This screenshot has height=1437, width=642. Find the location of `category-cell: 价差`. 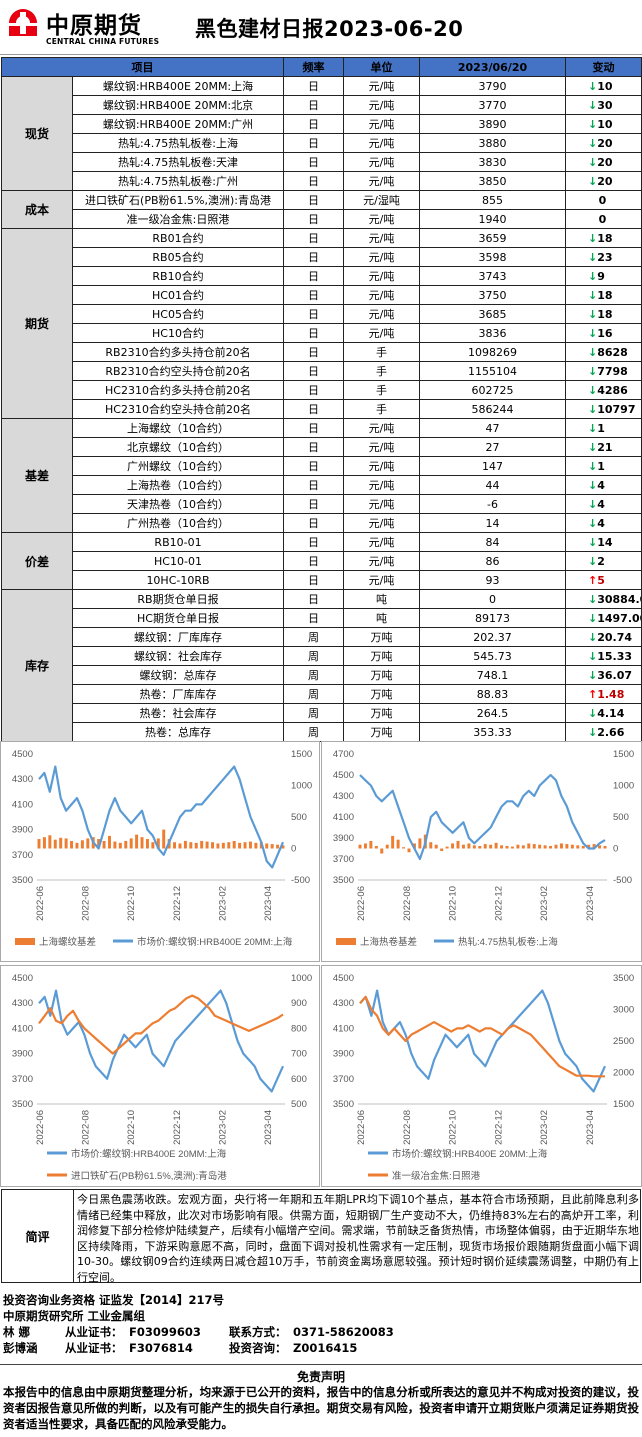

category-cell: 价差 is located at coordinates (37, 561).